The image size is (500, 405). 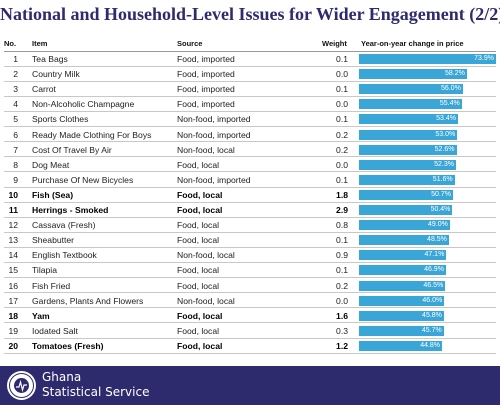 What do you see at coordinates (250, 225) in the screenshot?
I see `table-row: 12 Cassava (Fresh) Food, local 0.8 49.0%` at bounding box center [250, 225].